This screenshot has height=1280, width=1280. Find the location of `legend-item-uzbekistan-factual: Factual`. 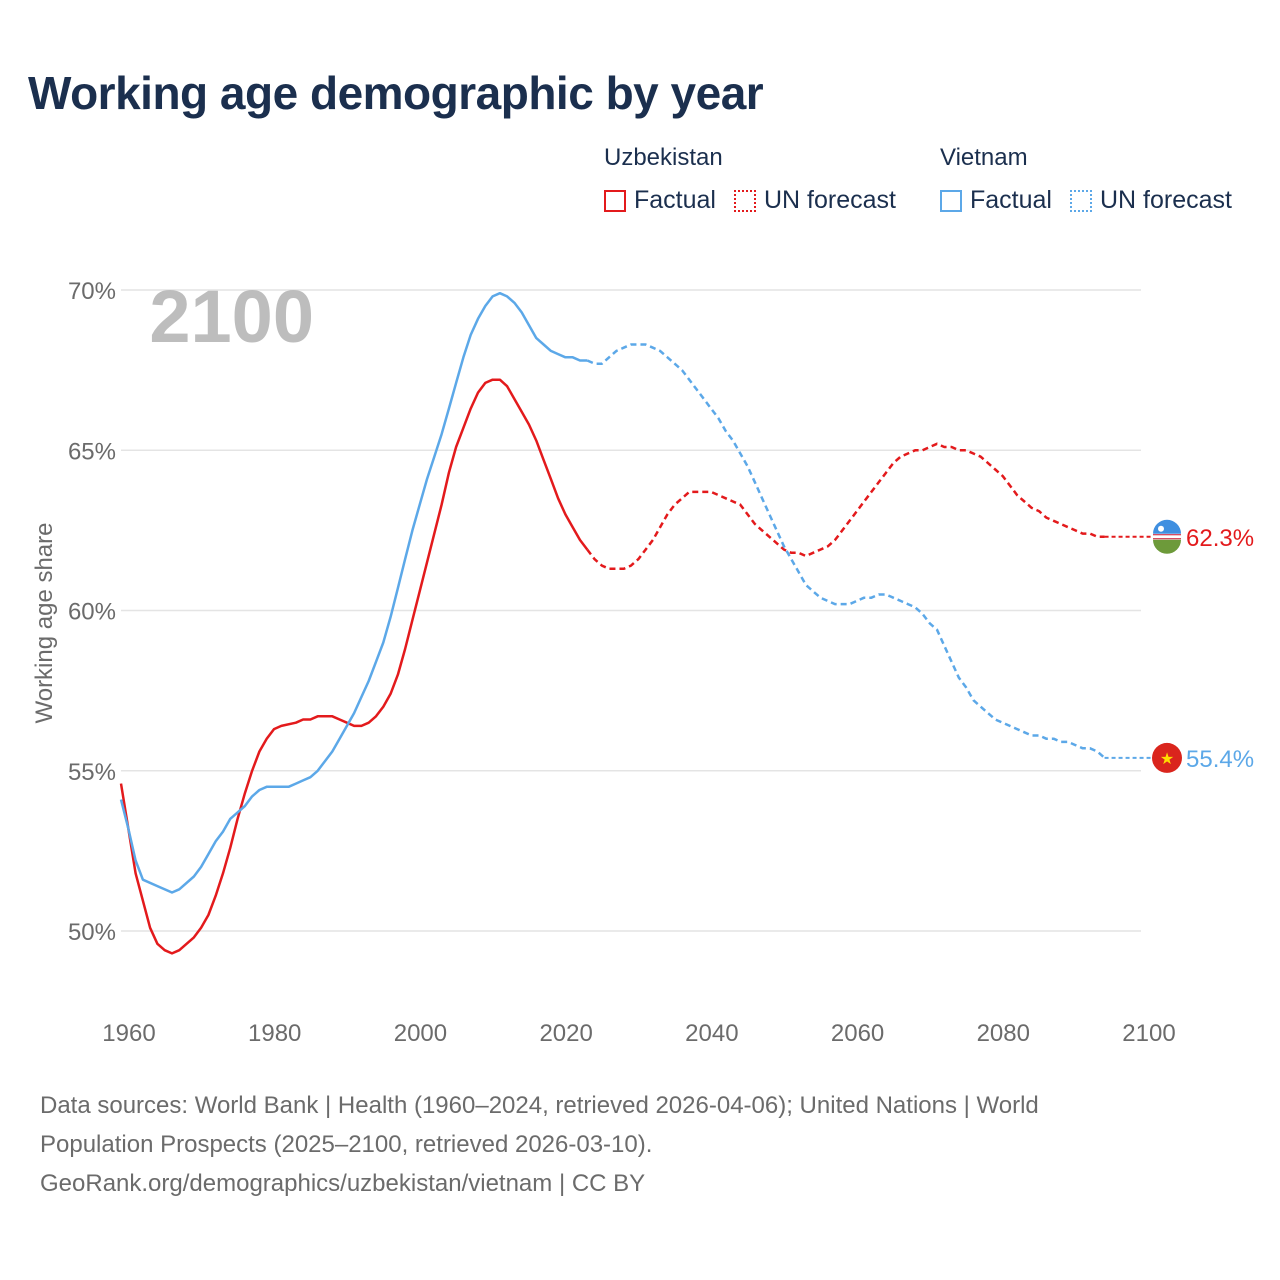

legend-item-uzbekistan-factual: Factual is located at coordinates (660, 200).